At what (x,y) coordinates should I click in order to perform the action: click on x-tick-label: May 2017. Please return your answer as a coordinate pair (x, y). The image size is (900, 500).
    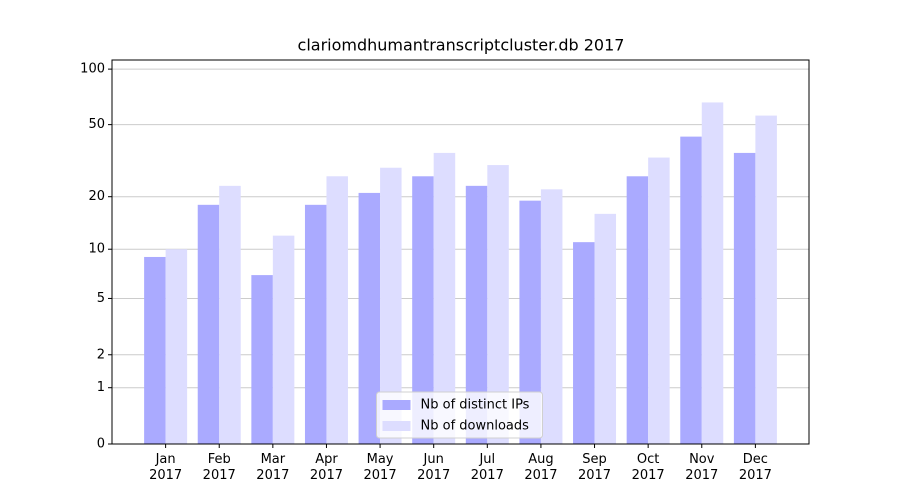
    Looking at the image, I should click on (380, 467).